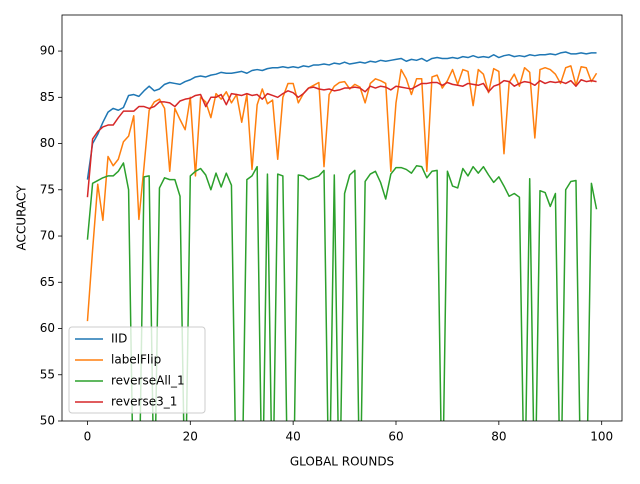 The image size is (640, 484). I want to click on x-tick-label: 0, so click(88, 437).